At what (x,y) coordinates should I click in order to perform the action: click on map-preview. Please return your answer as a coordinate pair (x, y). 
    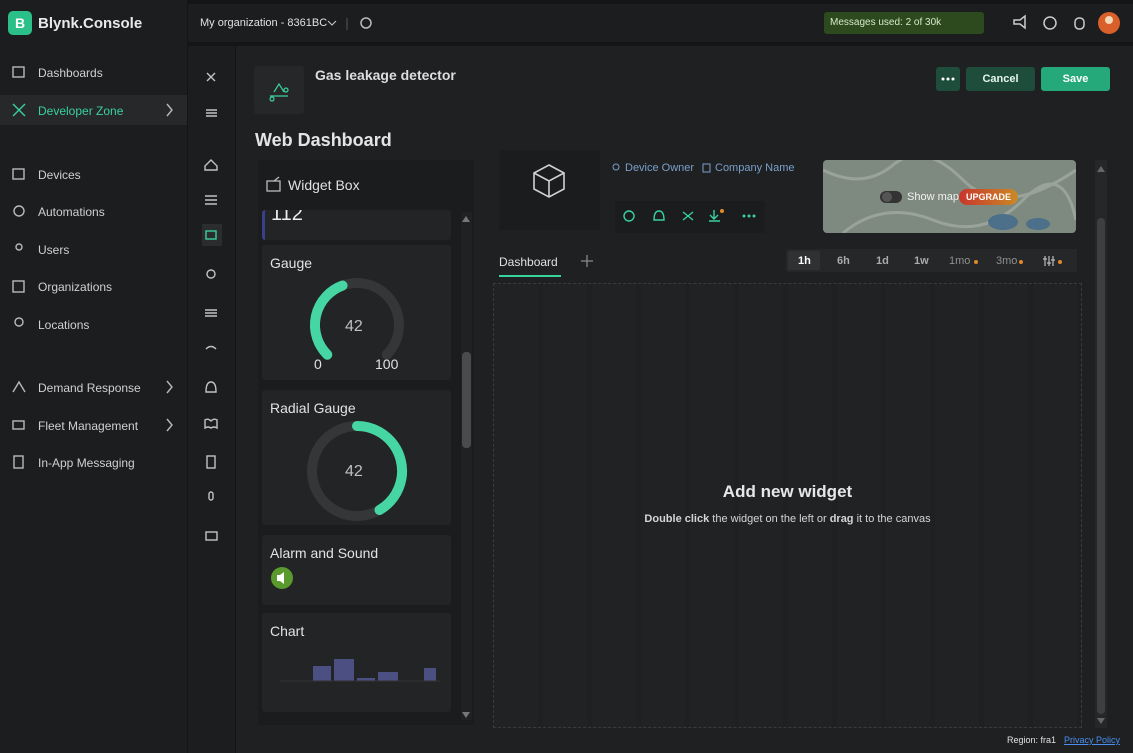
    Looking at the image, I should click on (949, 196).